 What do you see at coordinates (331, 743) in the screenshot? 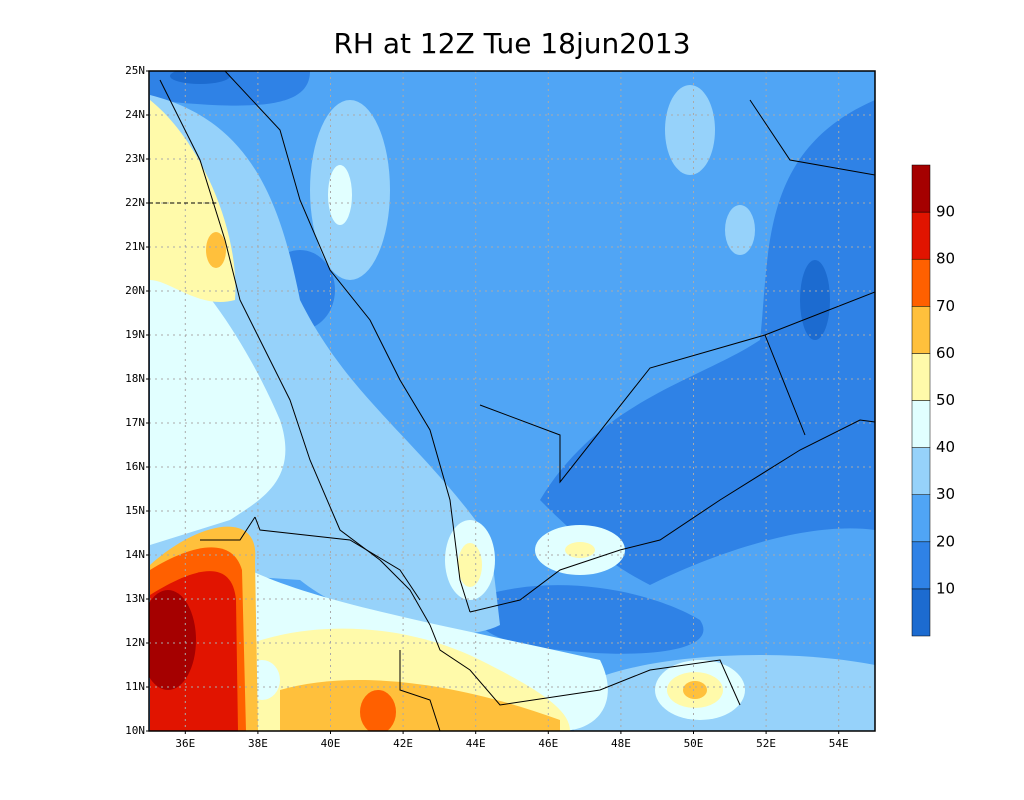
I see `lon-label: 40E` at bounding box center [331, 743].